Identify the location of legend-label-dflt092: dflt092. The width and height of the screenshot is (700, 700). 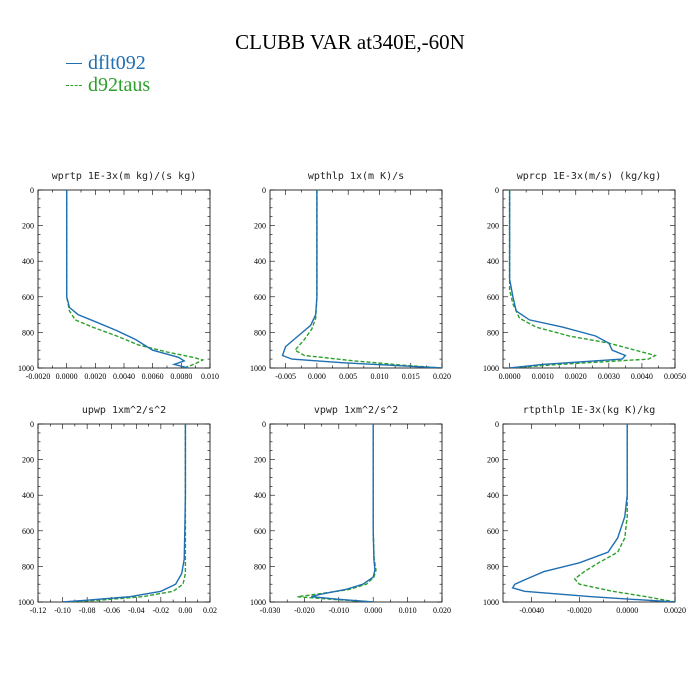
(117, 63).